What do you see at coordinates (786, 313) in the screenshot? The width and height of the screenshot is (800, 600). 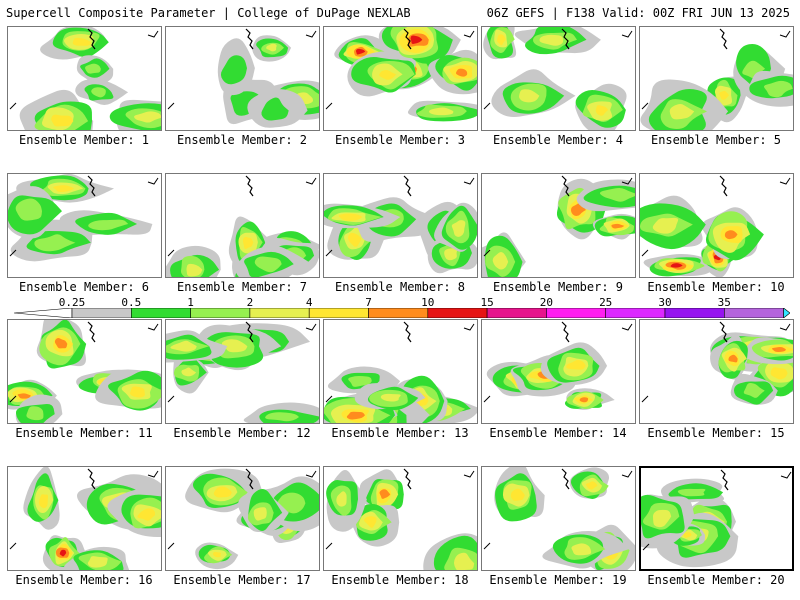 I see `colorbar-cap-right` at bounding box center [786, 313].